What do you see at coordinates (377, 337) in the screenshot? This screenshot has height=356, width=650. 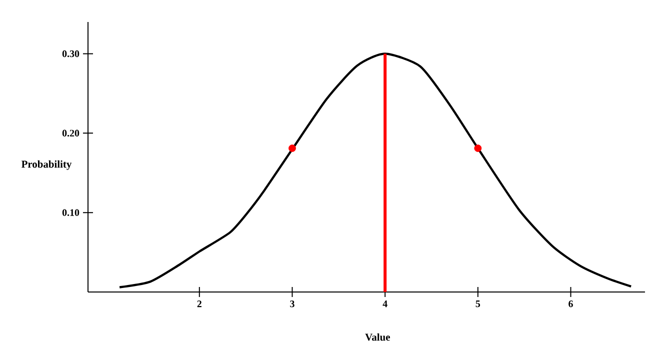 I see `x-axis-title: Value` at bounding box center [377, 337].